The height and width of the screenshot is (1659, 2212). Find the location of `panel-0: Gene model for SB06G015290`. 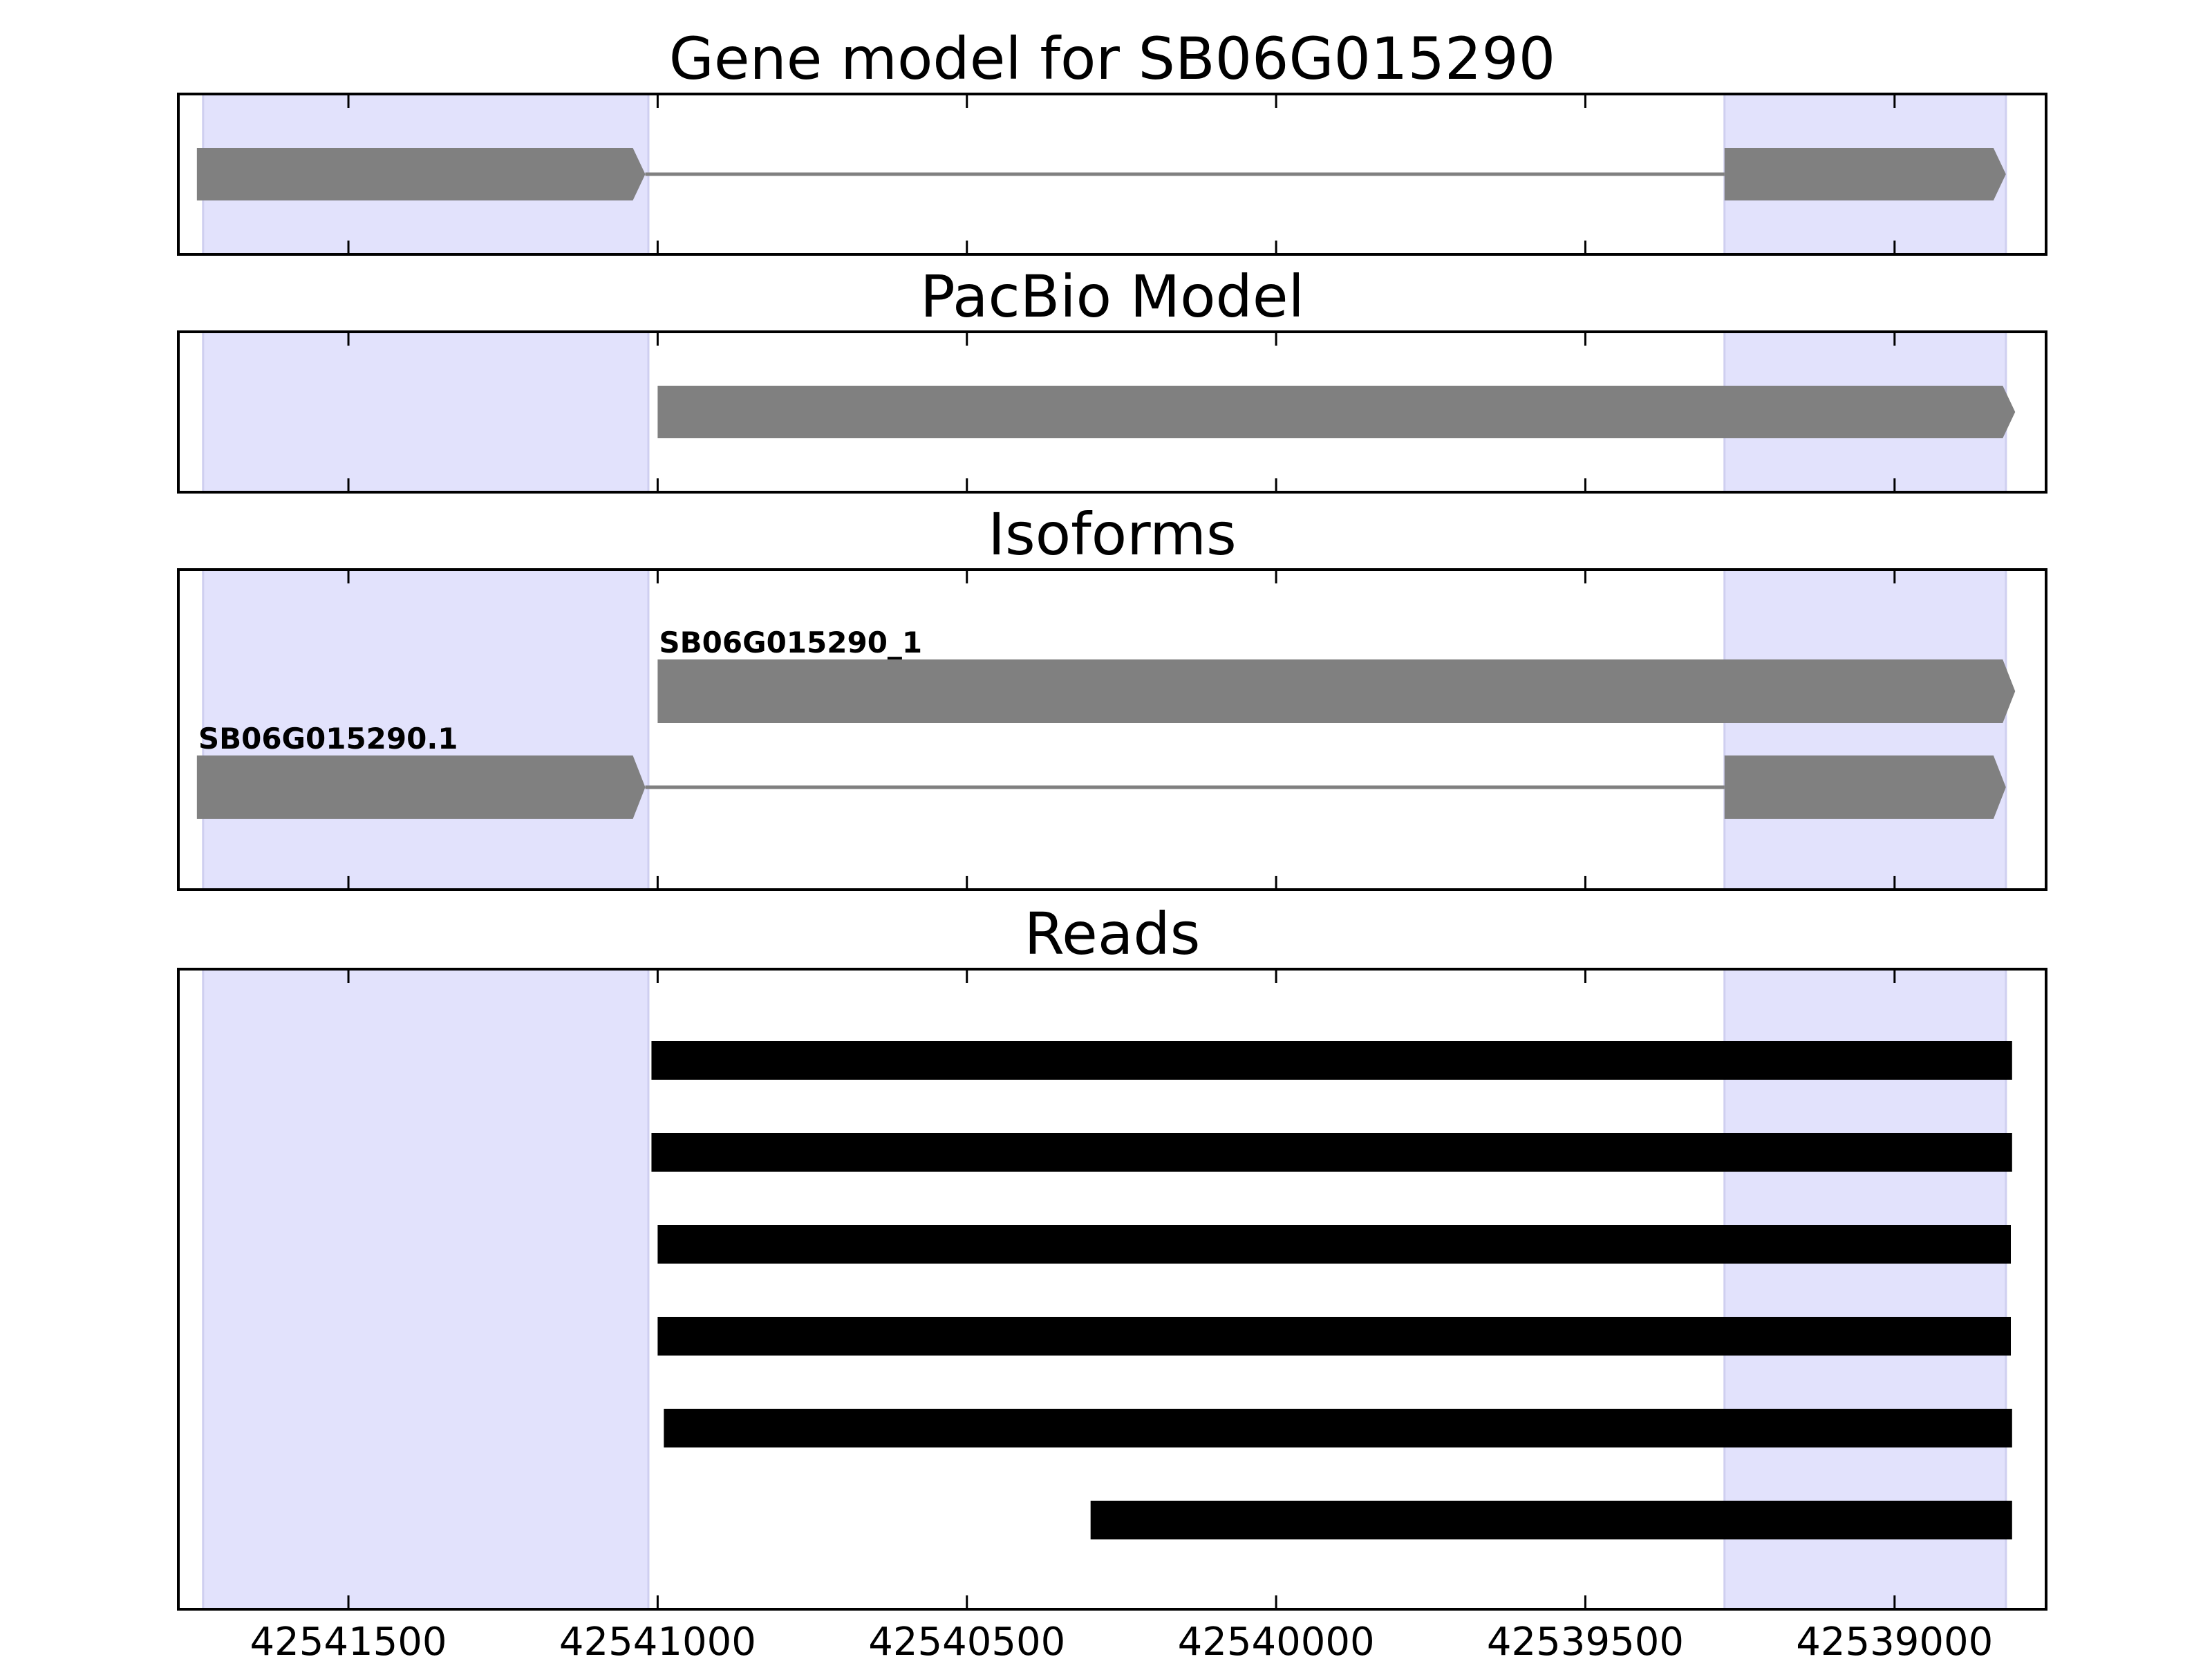

panel-0: Gene model for SB06G015290 is located at coordinates (1112, 140).